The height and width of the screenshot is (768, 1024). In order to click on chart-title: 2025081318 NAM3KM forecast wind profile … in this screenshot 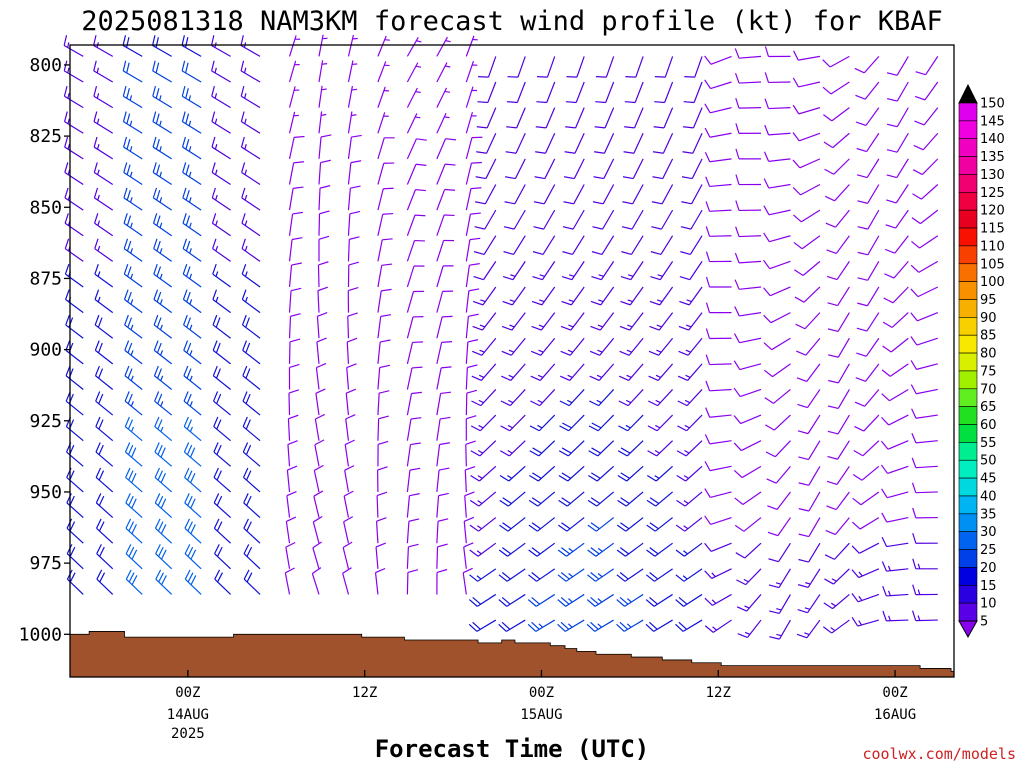, I will do `click(512, 21)`.